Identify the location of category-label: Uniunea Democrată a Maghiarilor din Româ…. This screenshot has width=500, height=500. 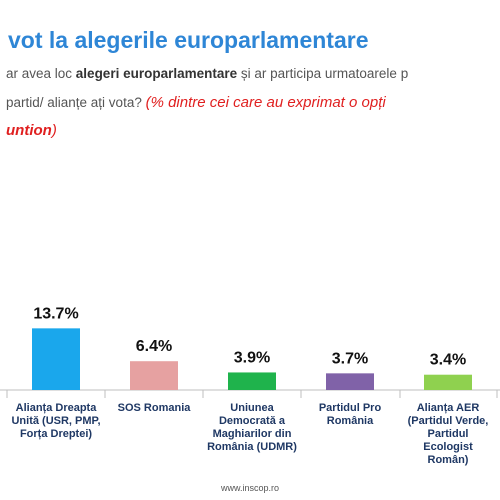
(252, 427).